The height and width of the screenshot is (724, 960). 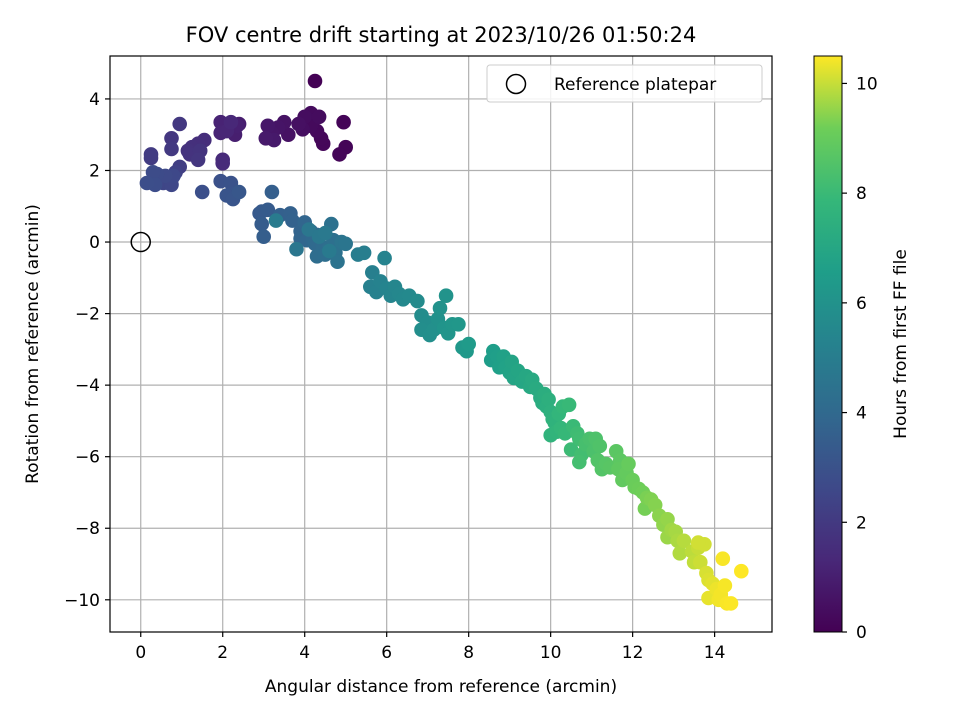 I want to click on y-tick-label: 0, so click(x=94, y=243).